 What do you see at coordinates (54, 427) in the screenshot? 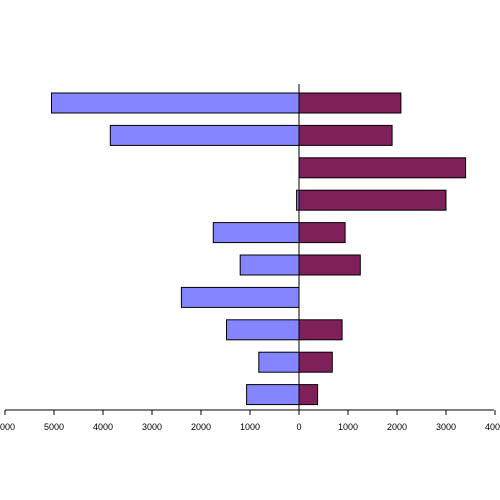
I see `x-tick-label: 5000` at bounding box center [54, 427].